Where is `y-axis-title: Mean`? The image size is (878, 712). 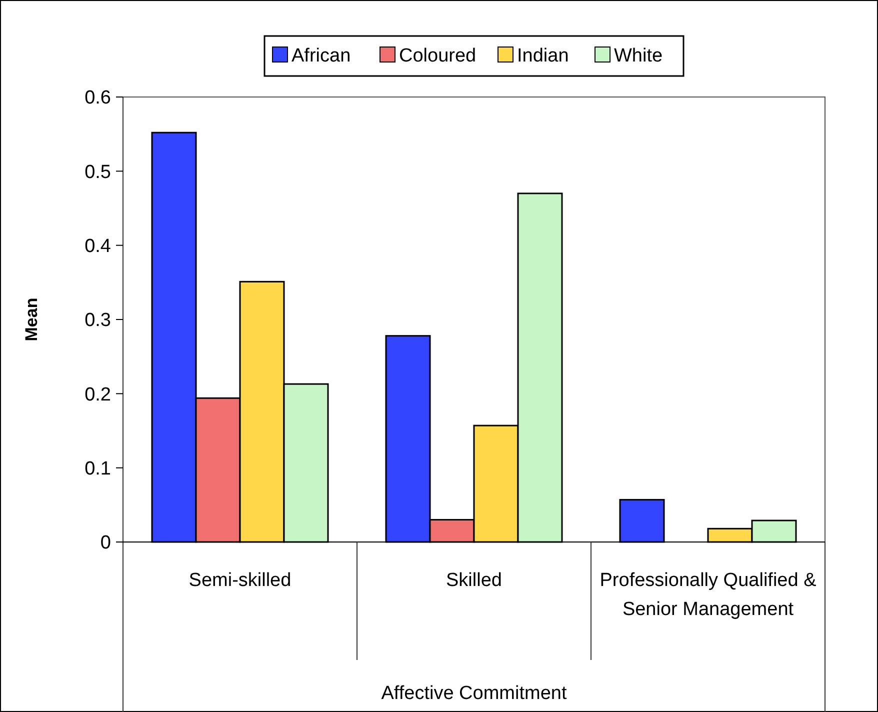 y-axis-title: Mean is located at coordinates (31, 320).